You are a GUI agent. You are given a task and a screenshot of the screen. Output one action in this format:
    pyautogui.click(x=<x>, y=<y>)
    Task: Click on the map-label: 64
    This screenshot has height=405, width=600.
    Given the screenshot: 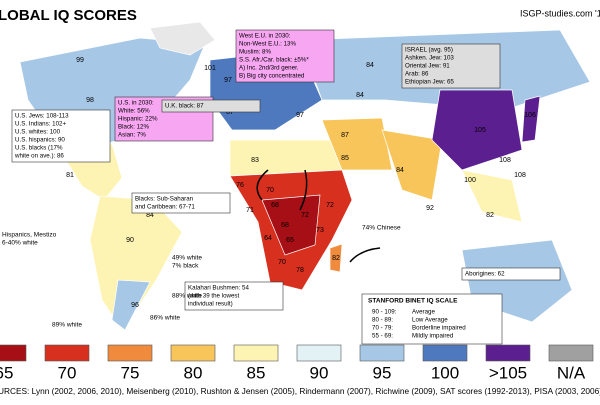 What is the action you would take?
    pyautogui.click(x=268, y=238)
    